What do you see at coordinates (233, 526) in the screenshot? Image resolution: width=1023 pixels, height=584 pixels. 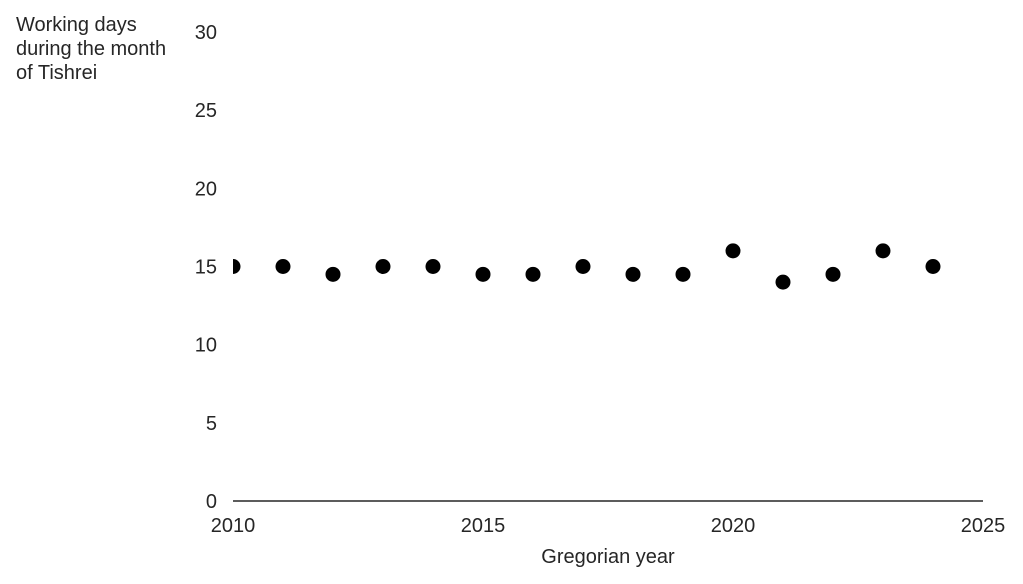 I see `x-tick-label: 2010` at bounding box center [233, 526].